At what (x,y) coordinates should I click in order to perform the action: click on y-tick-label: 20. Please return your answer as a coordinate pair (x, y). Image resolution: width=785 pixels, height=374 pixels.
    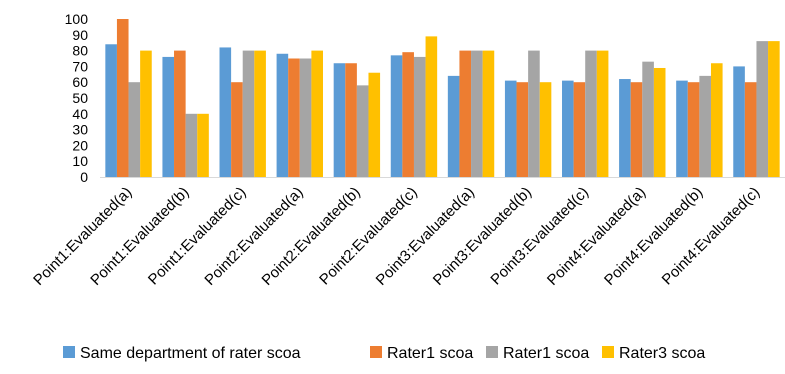
    Looking at the image, I should click on (80, 145).